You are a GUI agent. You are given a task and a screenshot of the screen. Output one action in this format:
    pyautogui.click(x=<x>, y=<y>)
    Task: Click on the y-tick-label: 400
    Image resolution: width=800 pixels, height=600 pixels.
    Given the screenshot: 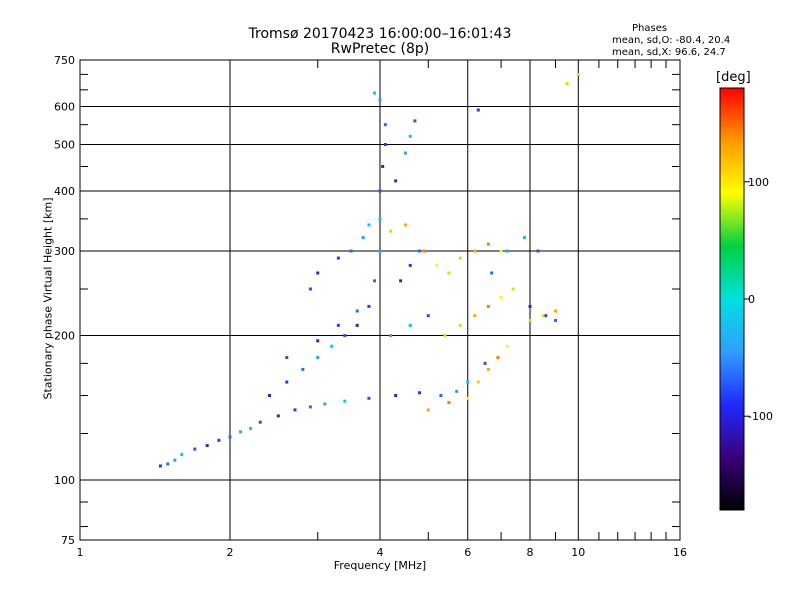 What is the action you would take?
    pyautogui.click(x=64, y=191)
    